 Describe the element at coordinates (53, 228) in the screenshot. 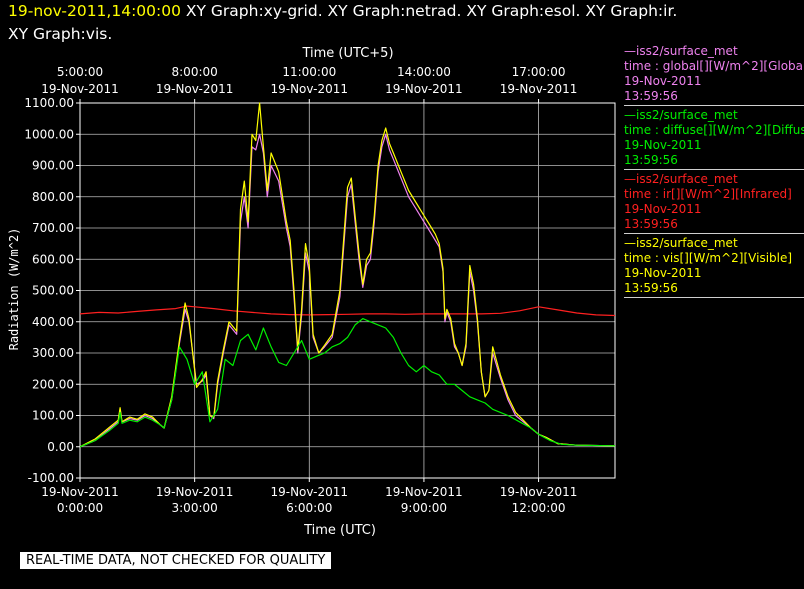

I see `y-tick-label: 700.00` at that location.